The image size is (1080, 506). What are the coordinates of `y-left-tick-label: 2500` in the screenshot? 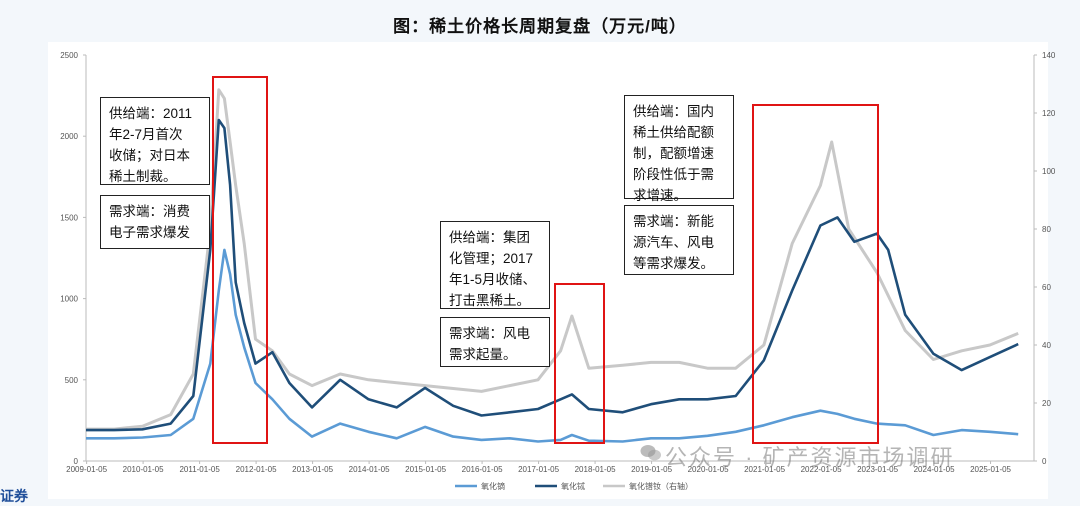 It's located at (69, 55).